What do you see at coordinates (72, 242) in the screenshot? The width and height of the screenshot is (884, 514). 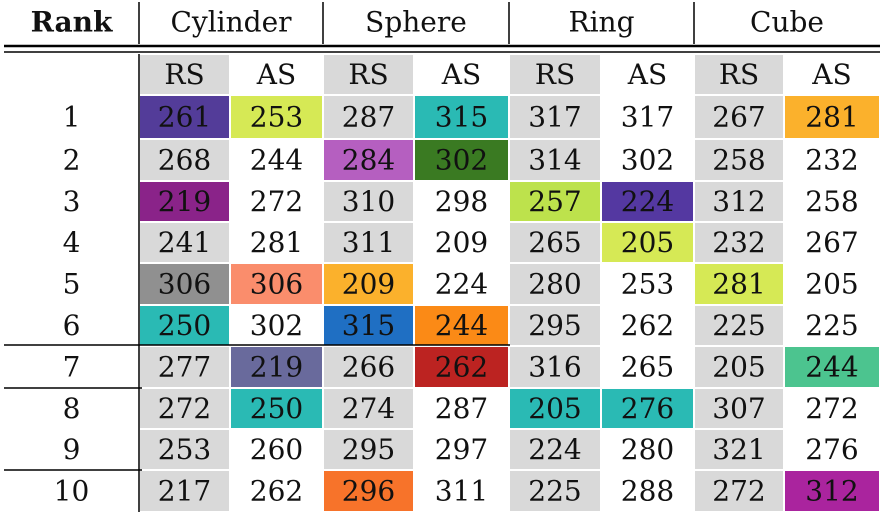 I see `rank-cell: 4` at bounding box center [72, 242].